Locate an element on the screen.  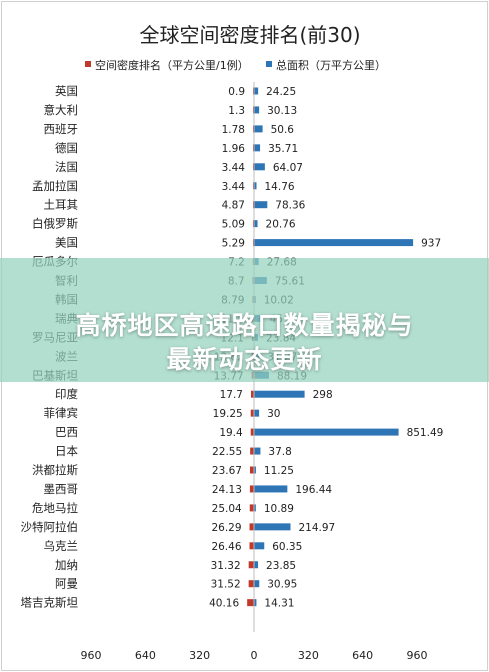
category-label: 乌克兰 is located at coordinates (61, 546).